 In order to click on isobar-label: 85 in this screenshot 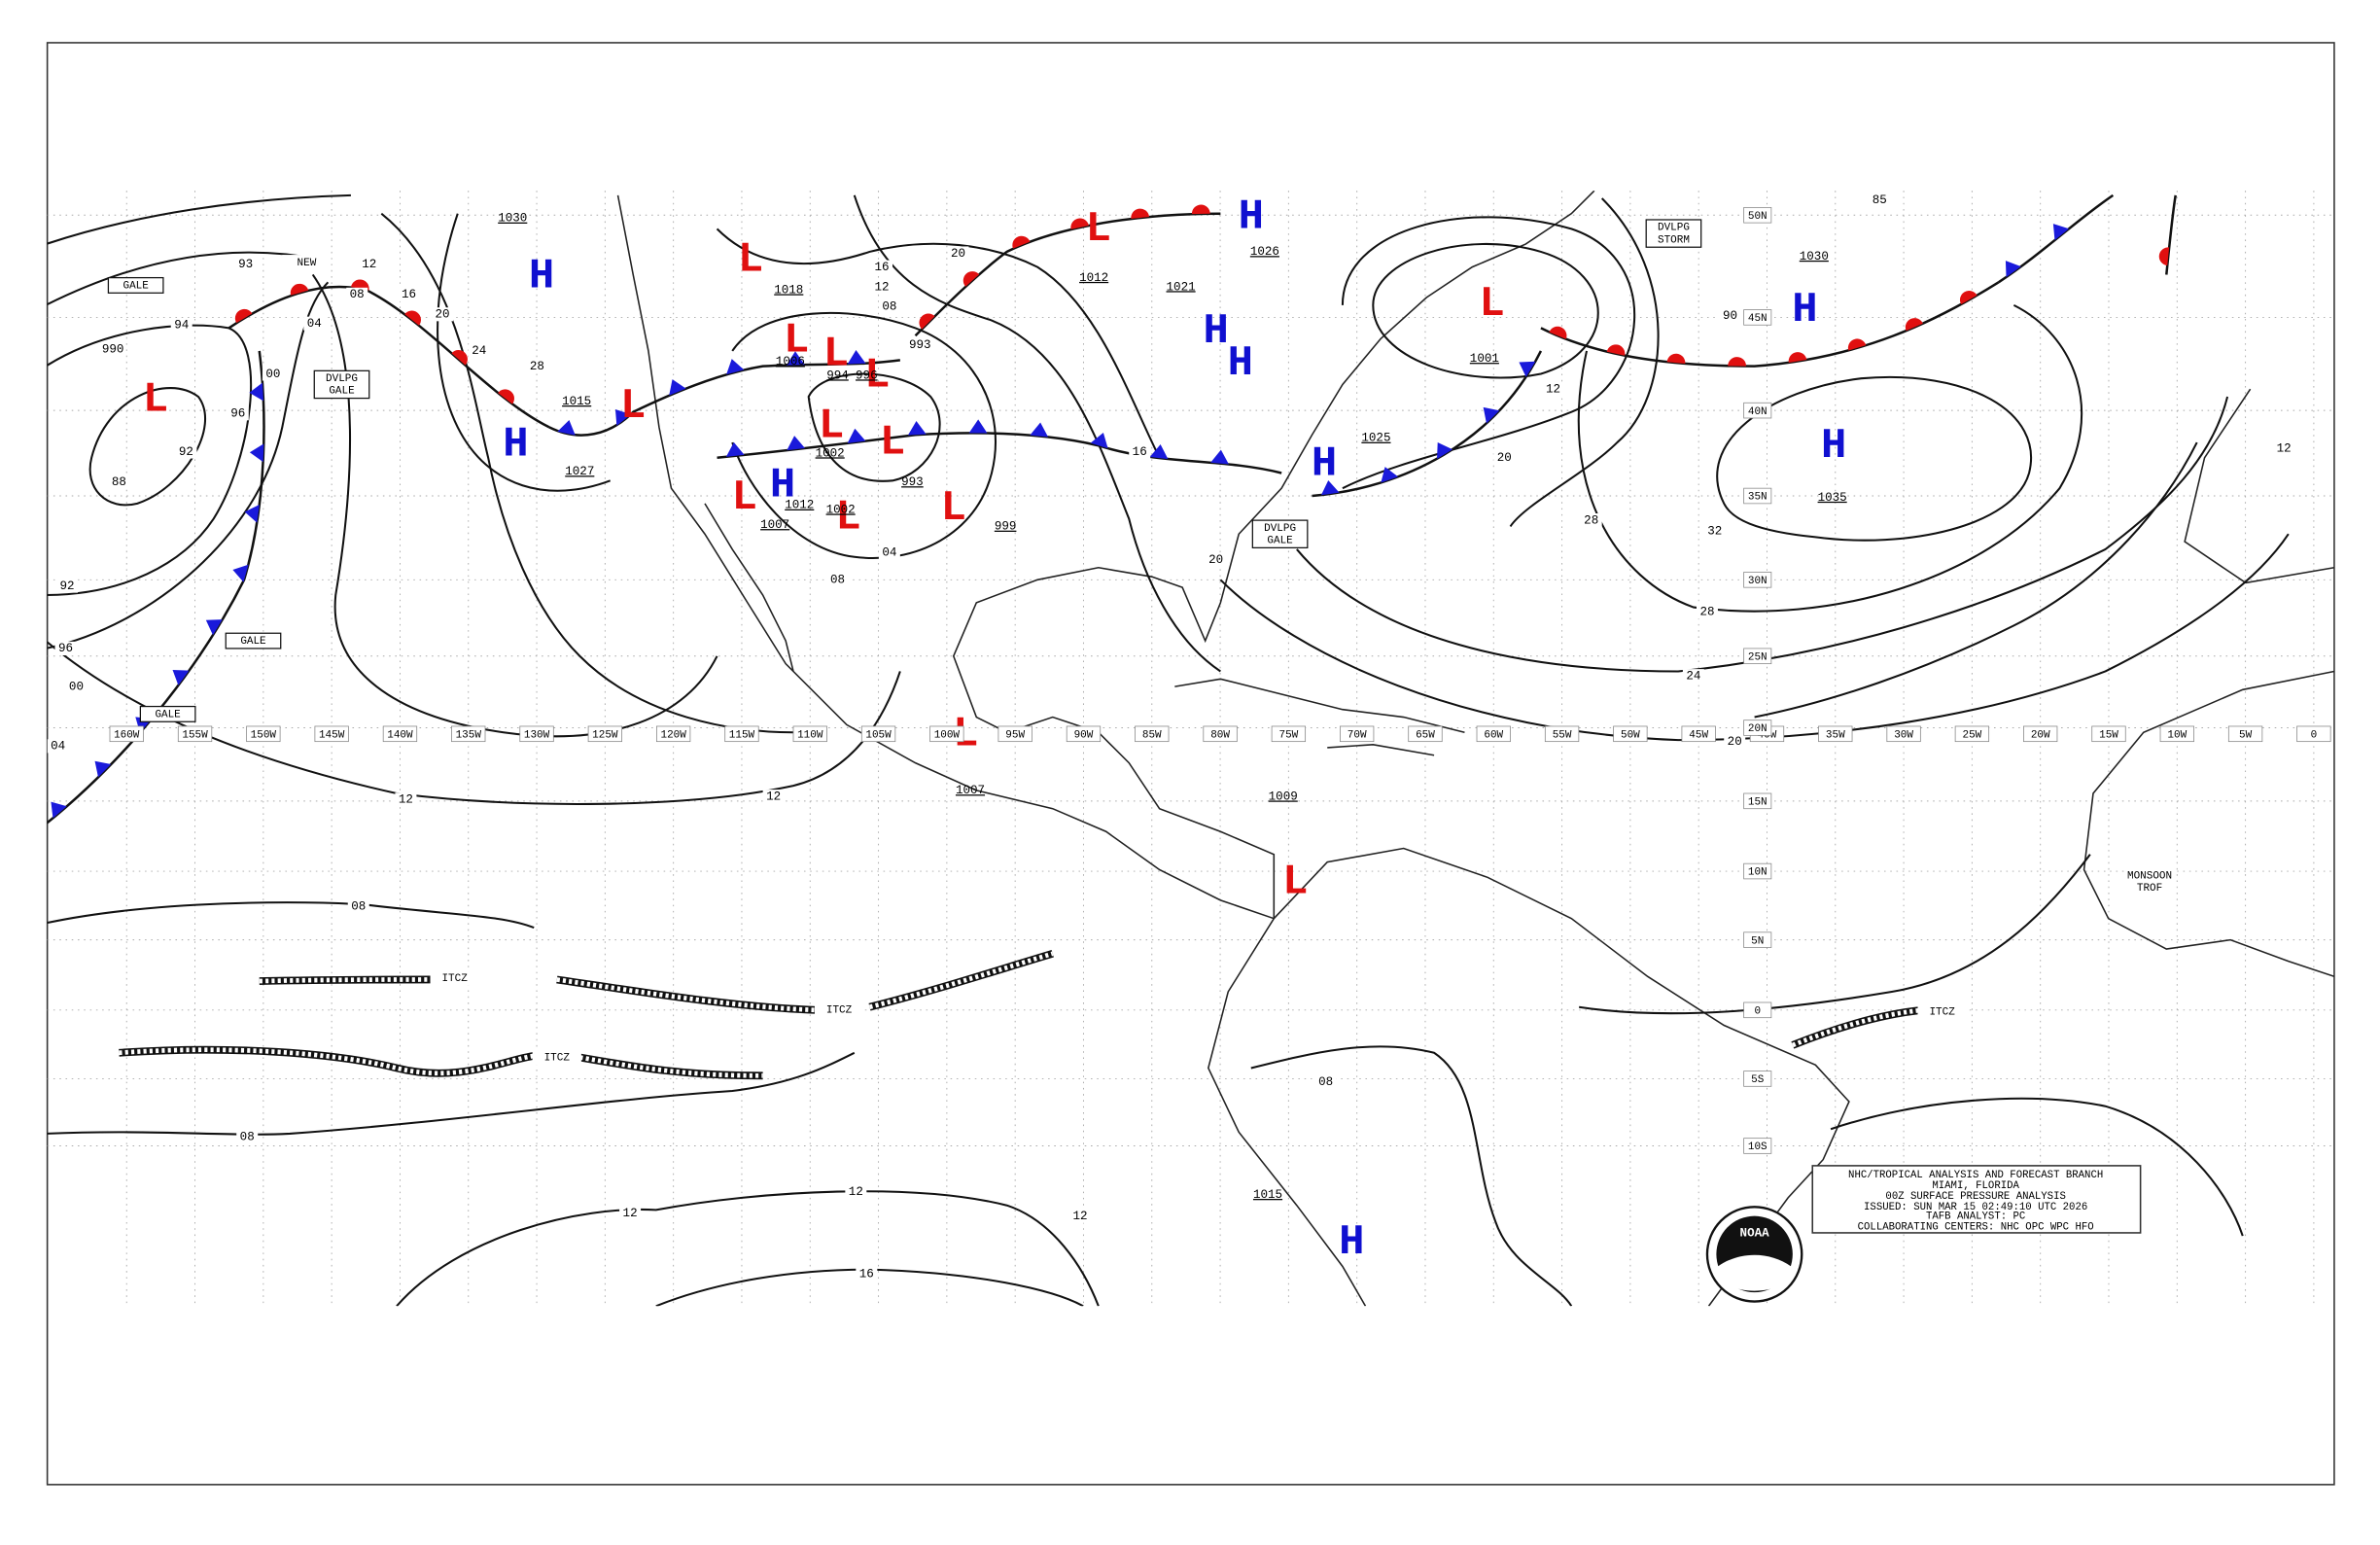, I will do `click(1879, 200)`.